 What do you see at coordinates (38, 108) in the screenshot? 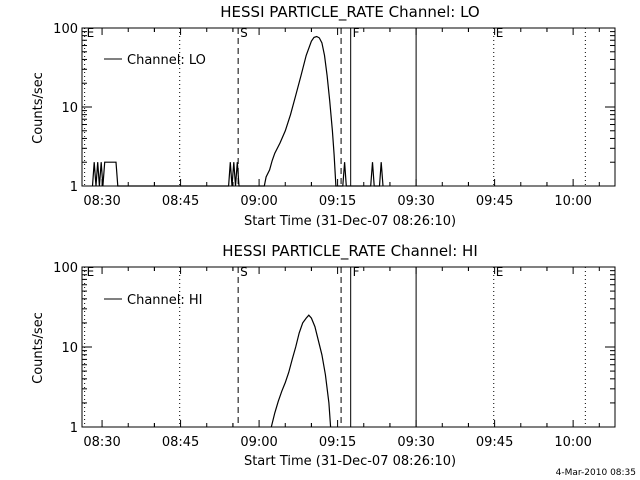
I see `lo-y-axis-label: Counts/sec` at bounding box center [38, 108].